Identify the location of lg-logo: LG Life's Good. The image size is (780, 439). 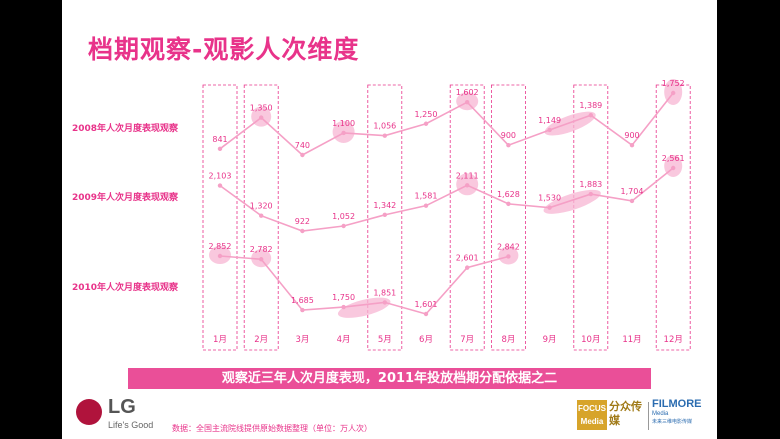
(121, 415).